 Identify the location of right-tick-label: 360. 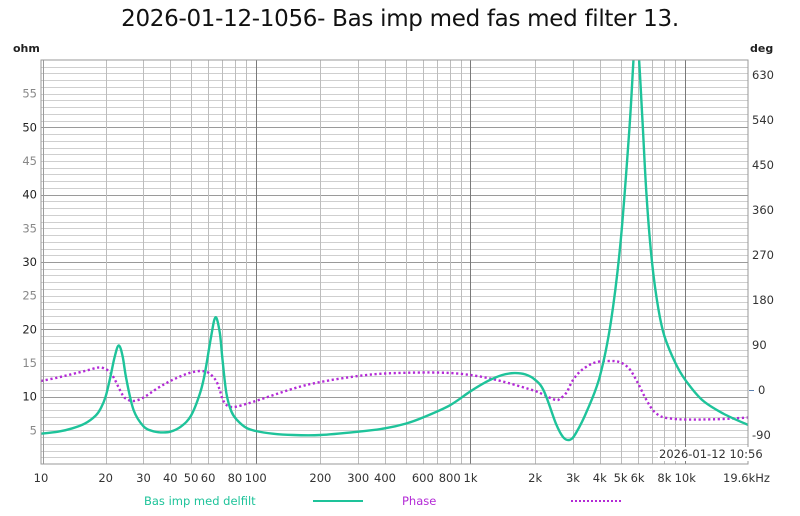
(763, 210).